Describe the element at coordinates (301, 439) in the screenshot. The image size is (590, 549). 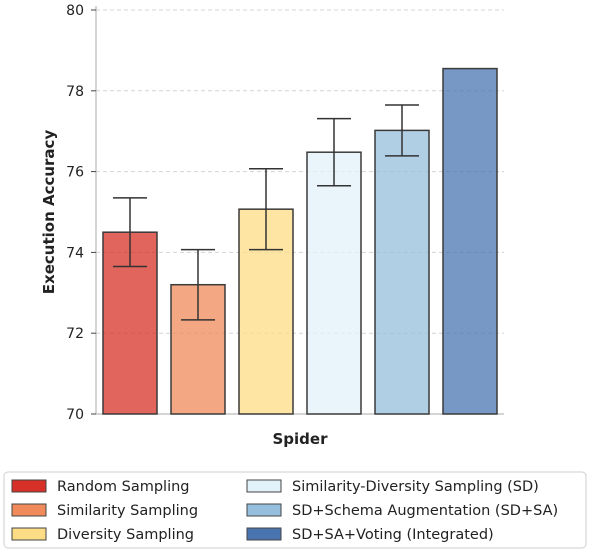
I see `x-axis-label: Spider` at that location.